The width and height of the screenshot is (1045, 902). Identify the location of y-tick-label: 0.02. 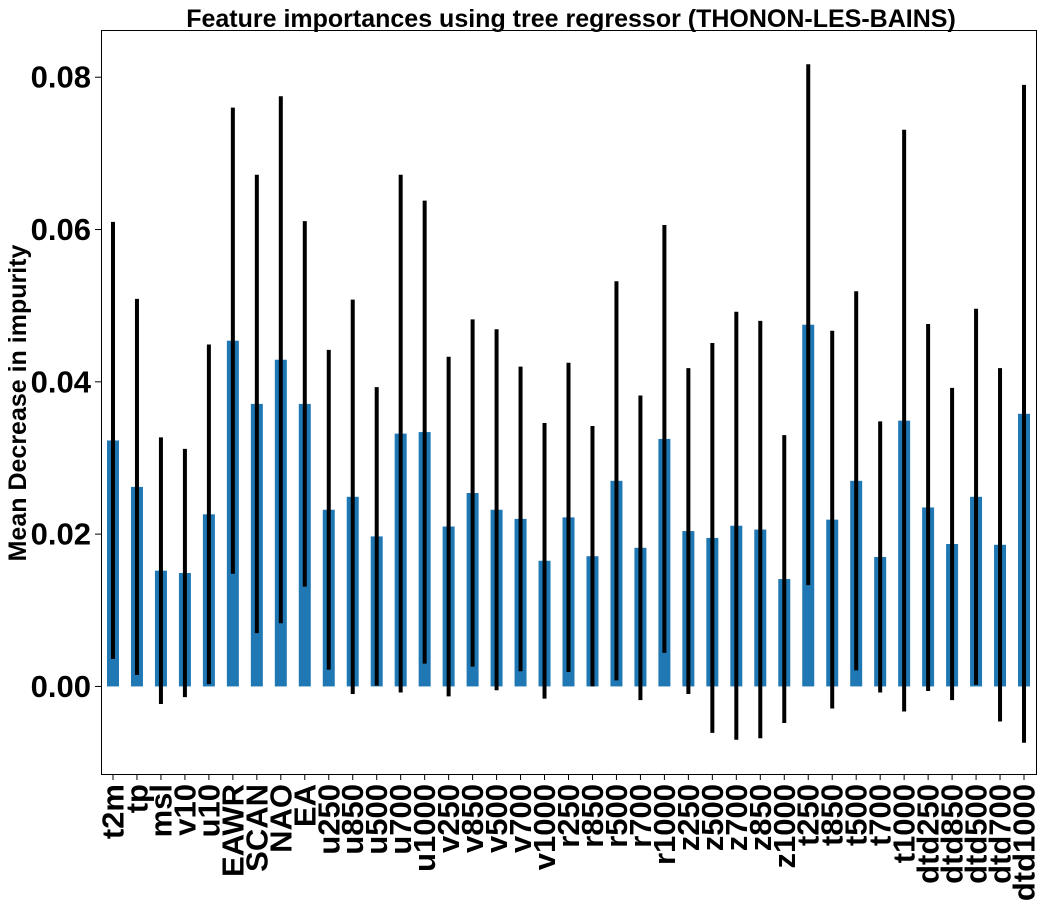
(61, 534).